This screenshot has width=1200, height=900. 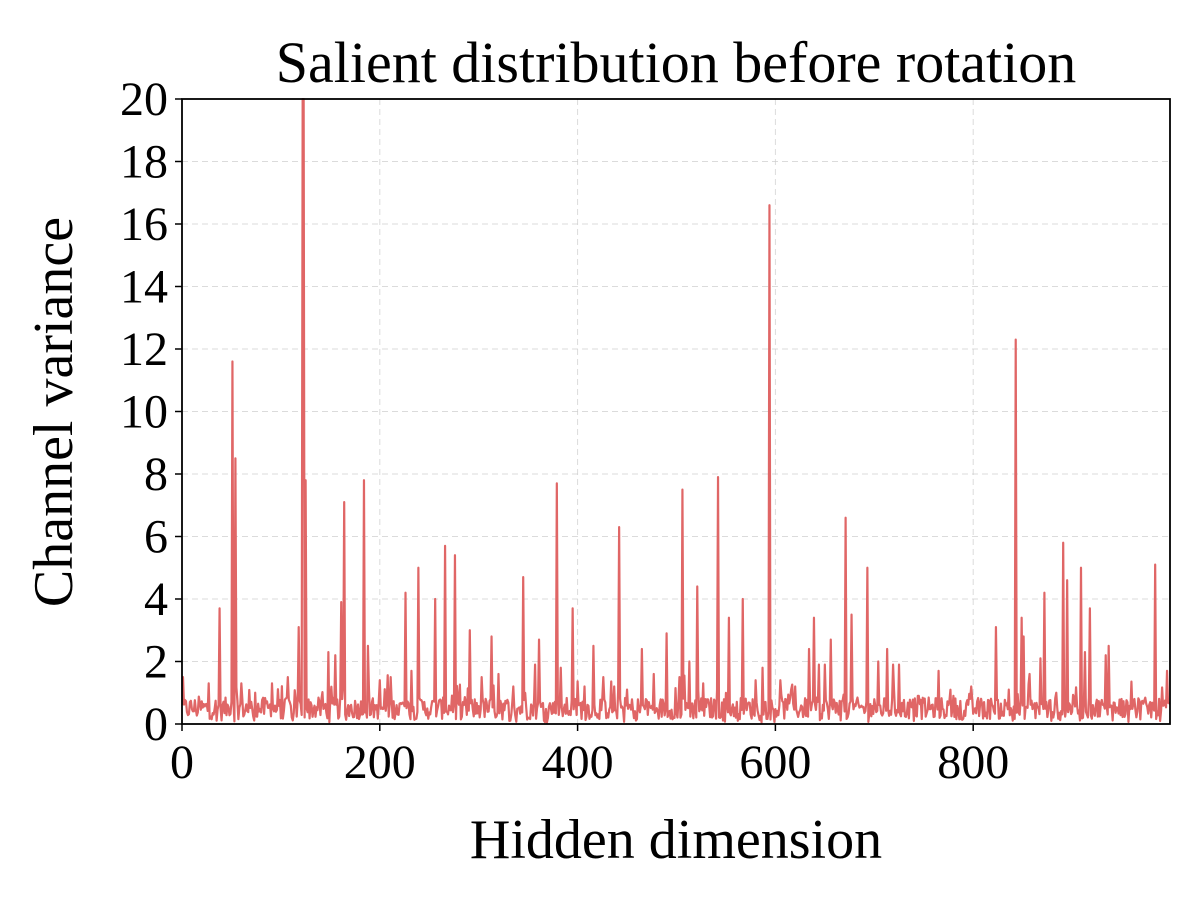 I want to click on y-axis: 0 2 4 6 8 10 12 14 16 18 20, so click(x=151, y=412).